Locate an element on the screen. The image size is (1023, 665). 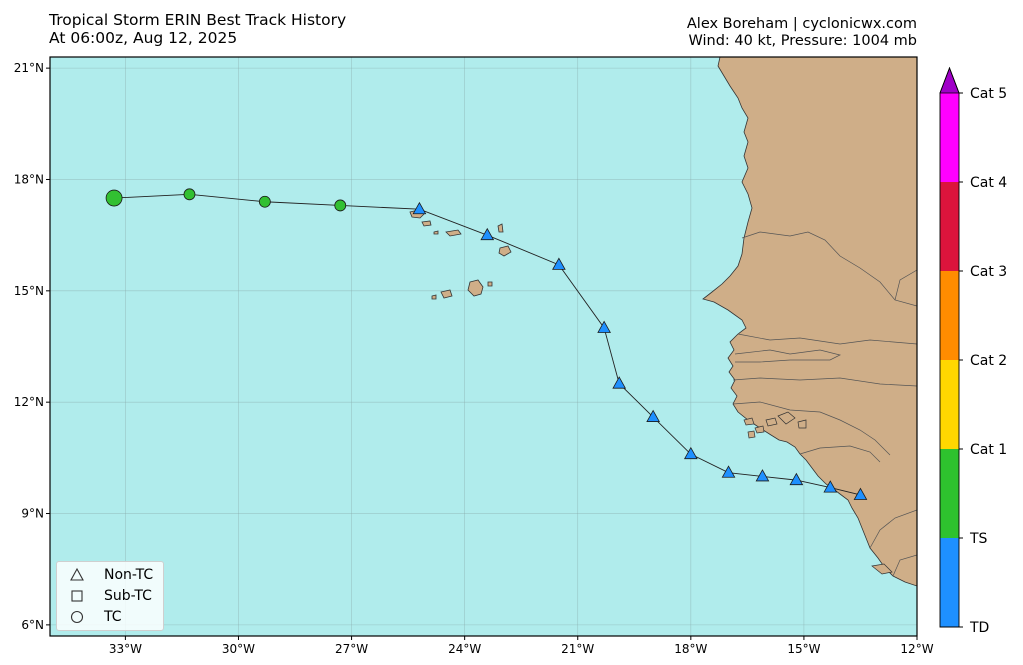
lat-tick-label: 6°N is located at coordinates (32, 625).